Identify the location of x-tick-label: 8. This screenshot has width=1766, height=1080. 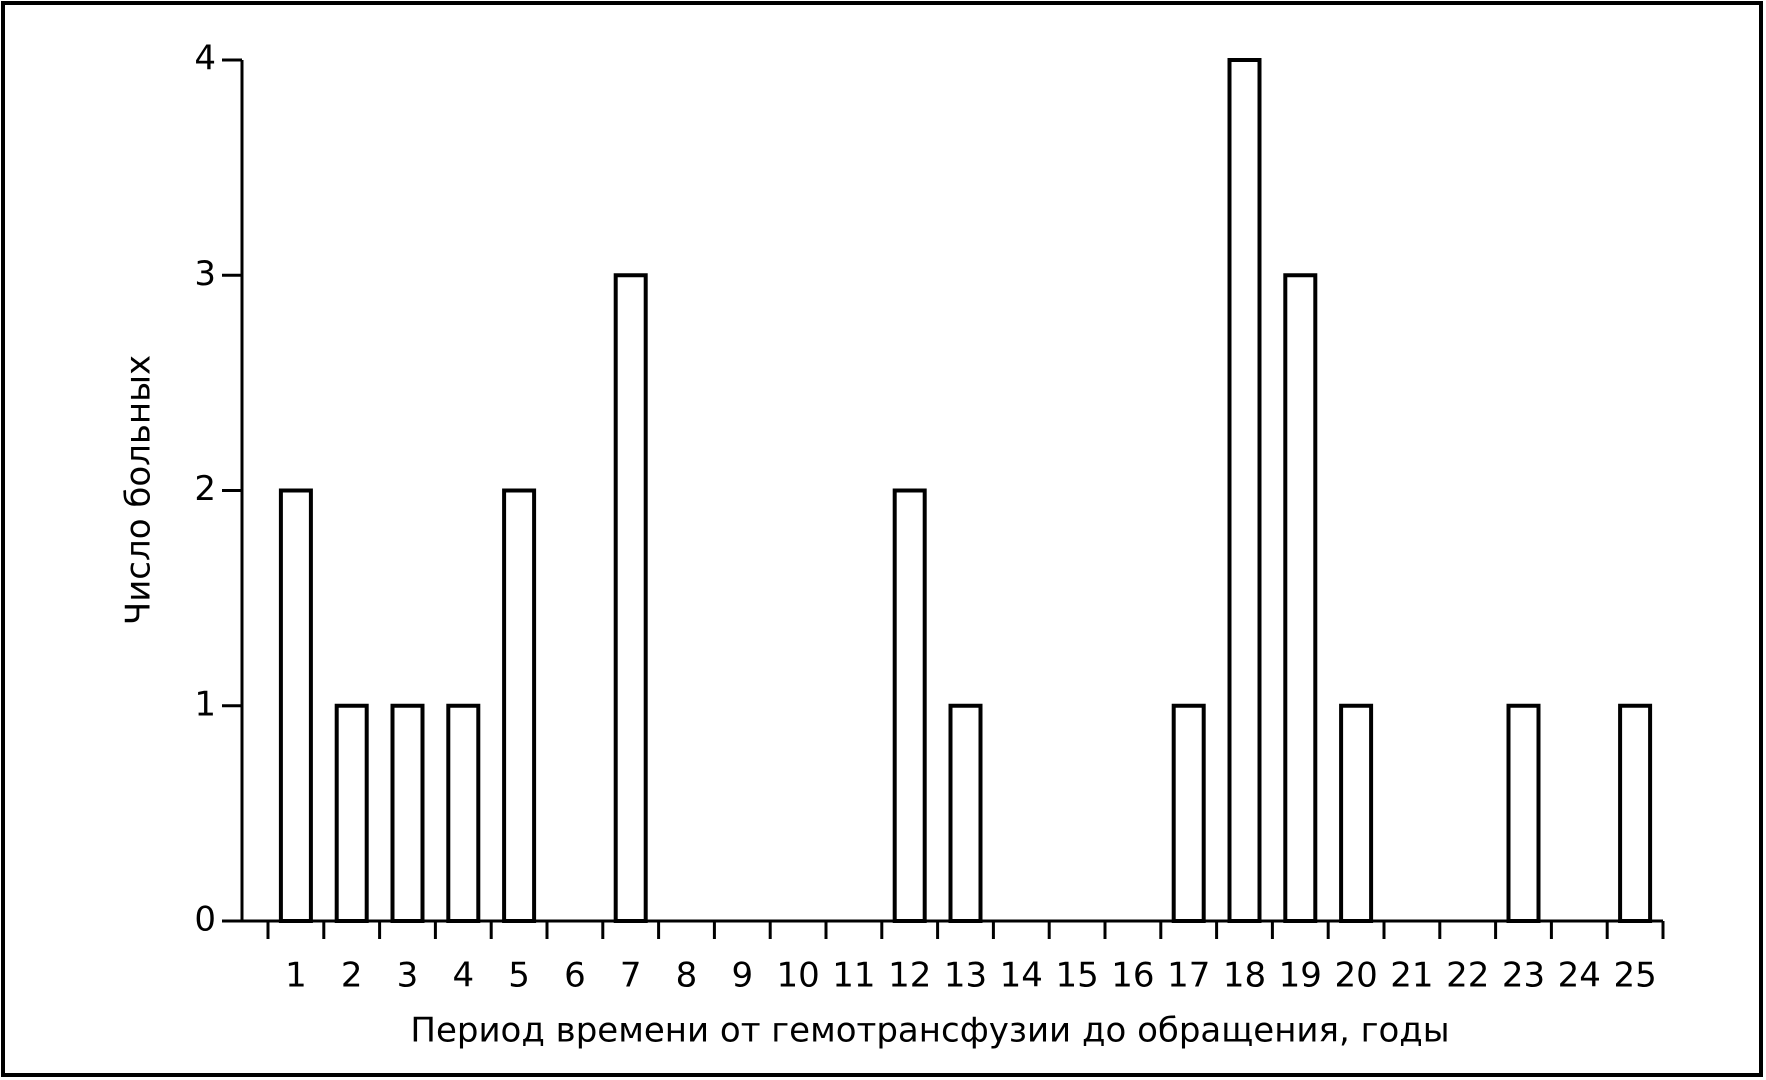
(687, 976).